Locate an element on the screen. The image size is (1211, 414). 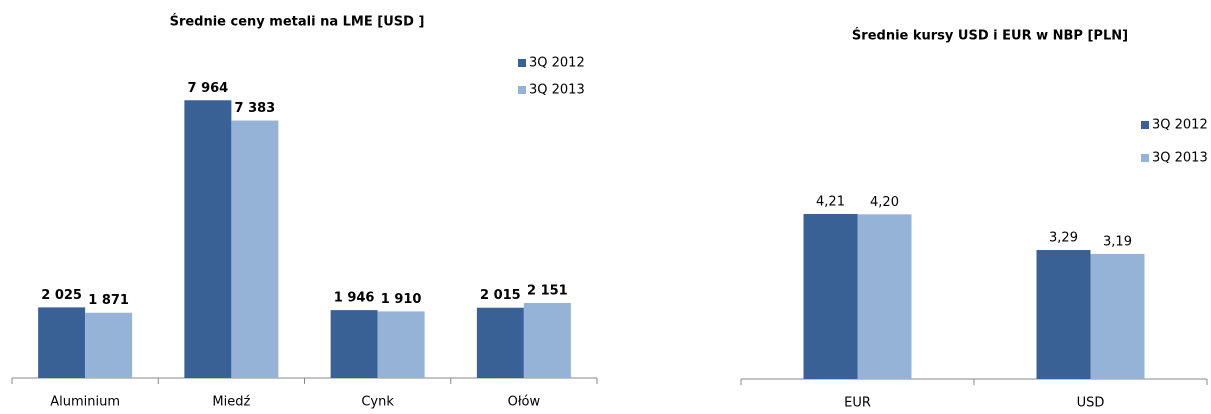
value-label: 3,19 is located at coordinates (1117, 241).